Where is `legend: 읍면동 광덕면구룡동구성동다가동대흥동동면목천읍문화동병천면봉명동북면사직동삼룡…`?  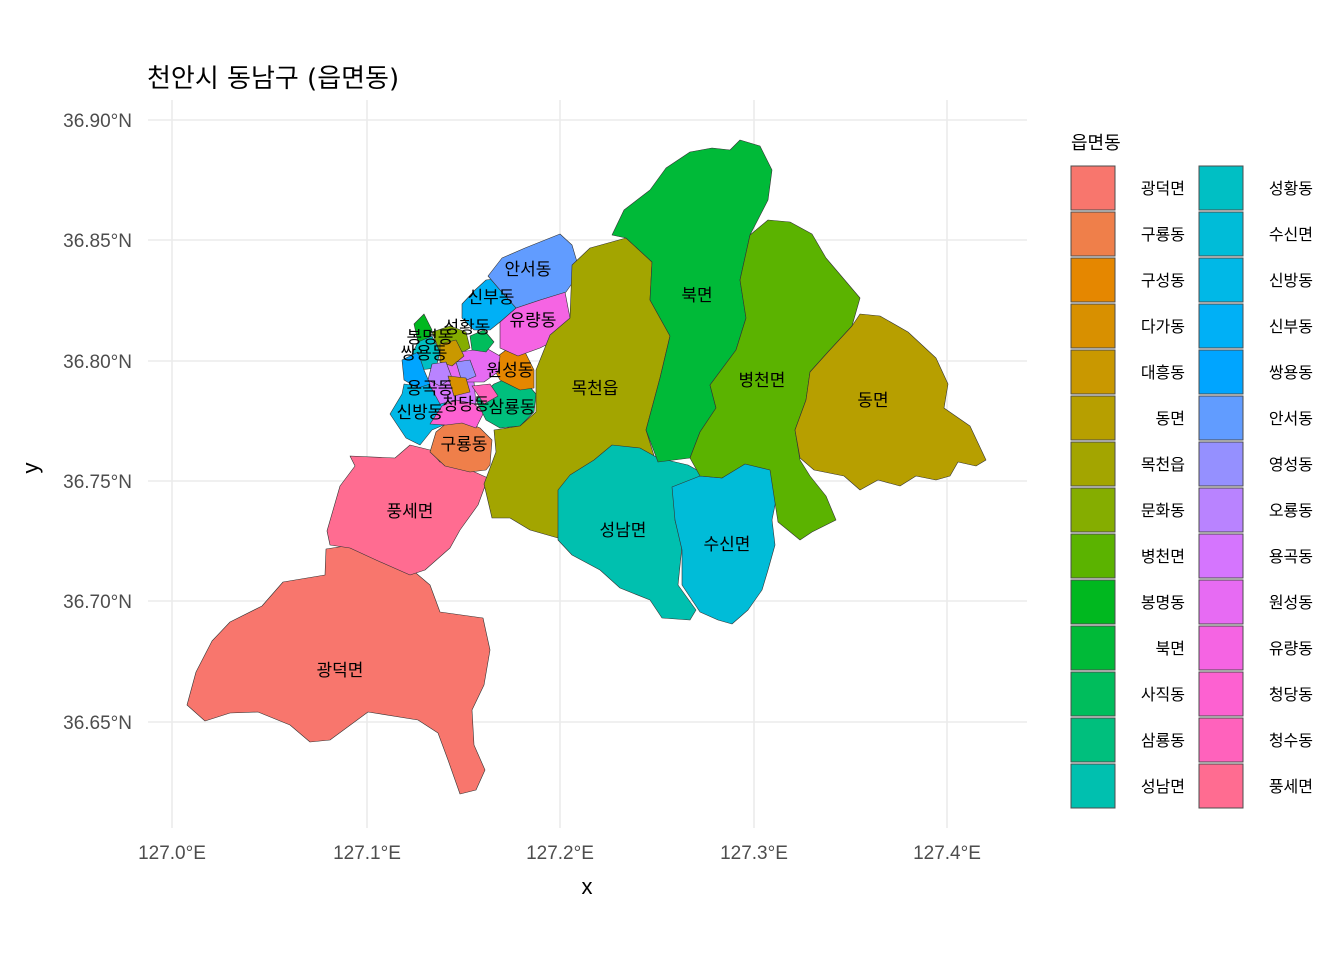 legend: 읍면동 광덕면구룡동구성동다가동대흥동동면목천읍문화동병천면봉명동북면사직동삼룡… is located at coordinates (1191, 471).